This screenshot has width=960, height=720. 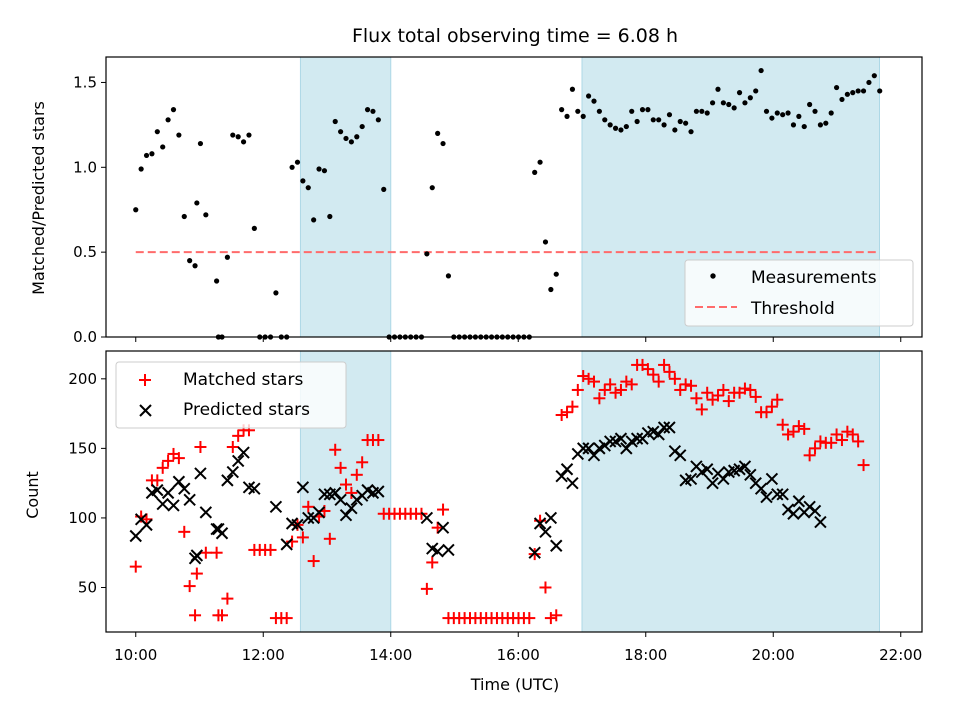 I want to click on legend-measurements-marker, so click(x=713, y=276).